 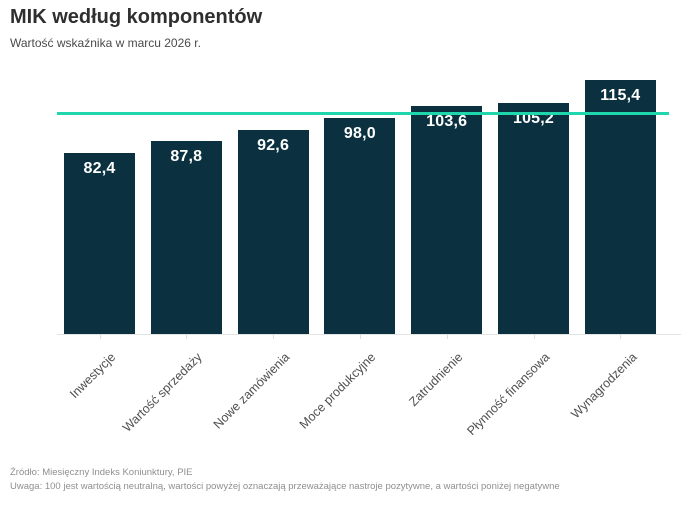 What do you see at coordinates (186, 237) in the screenshot?
I see `bar: 87,8` at bounding box center [186, 237].